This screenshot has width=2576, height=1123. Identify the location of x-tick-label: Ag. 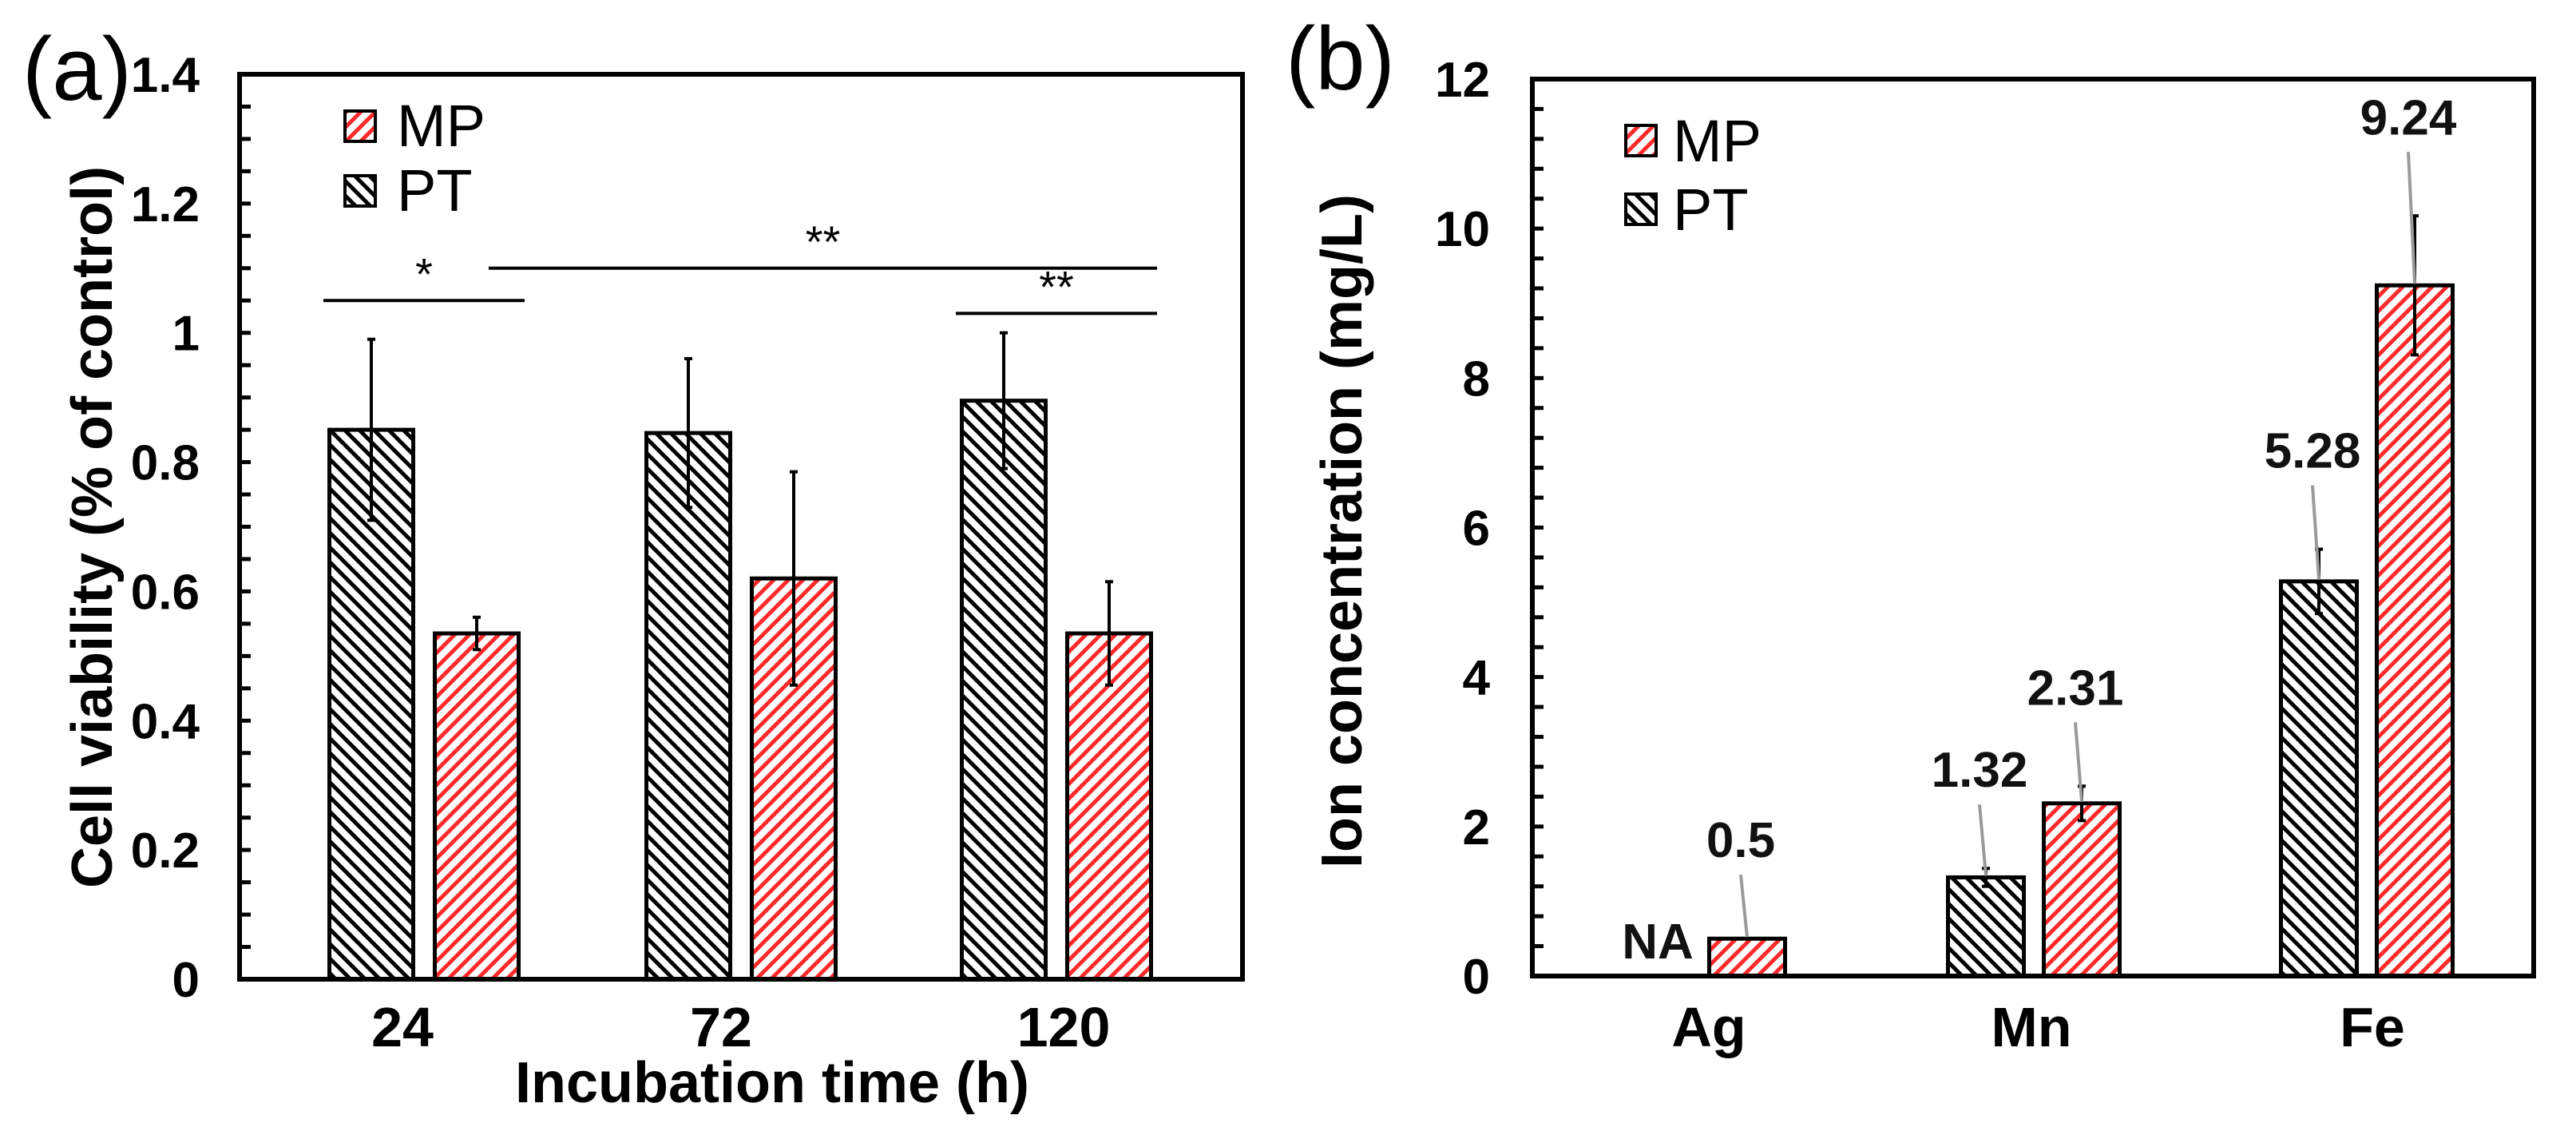
(1709, 1027).